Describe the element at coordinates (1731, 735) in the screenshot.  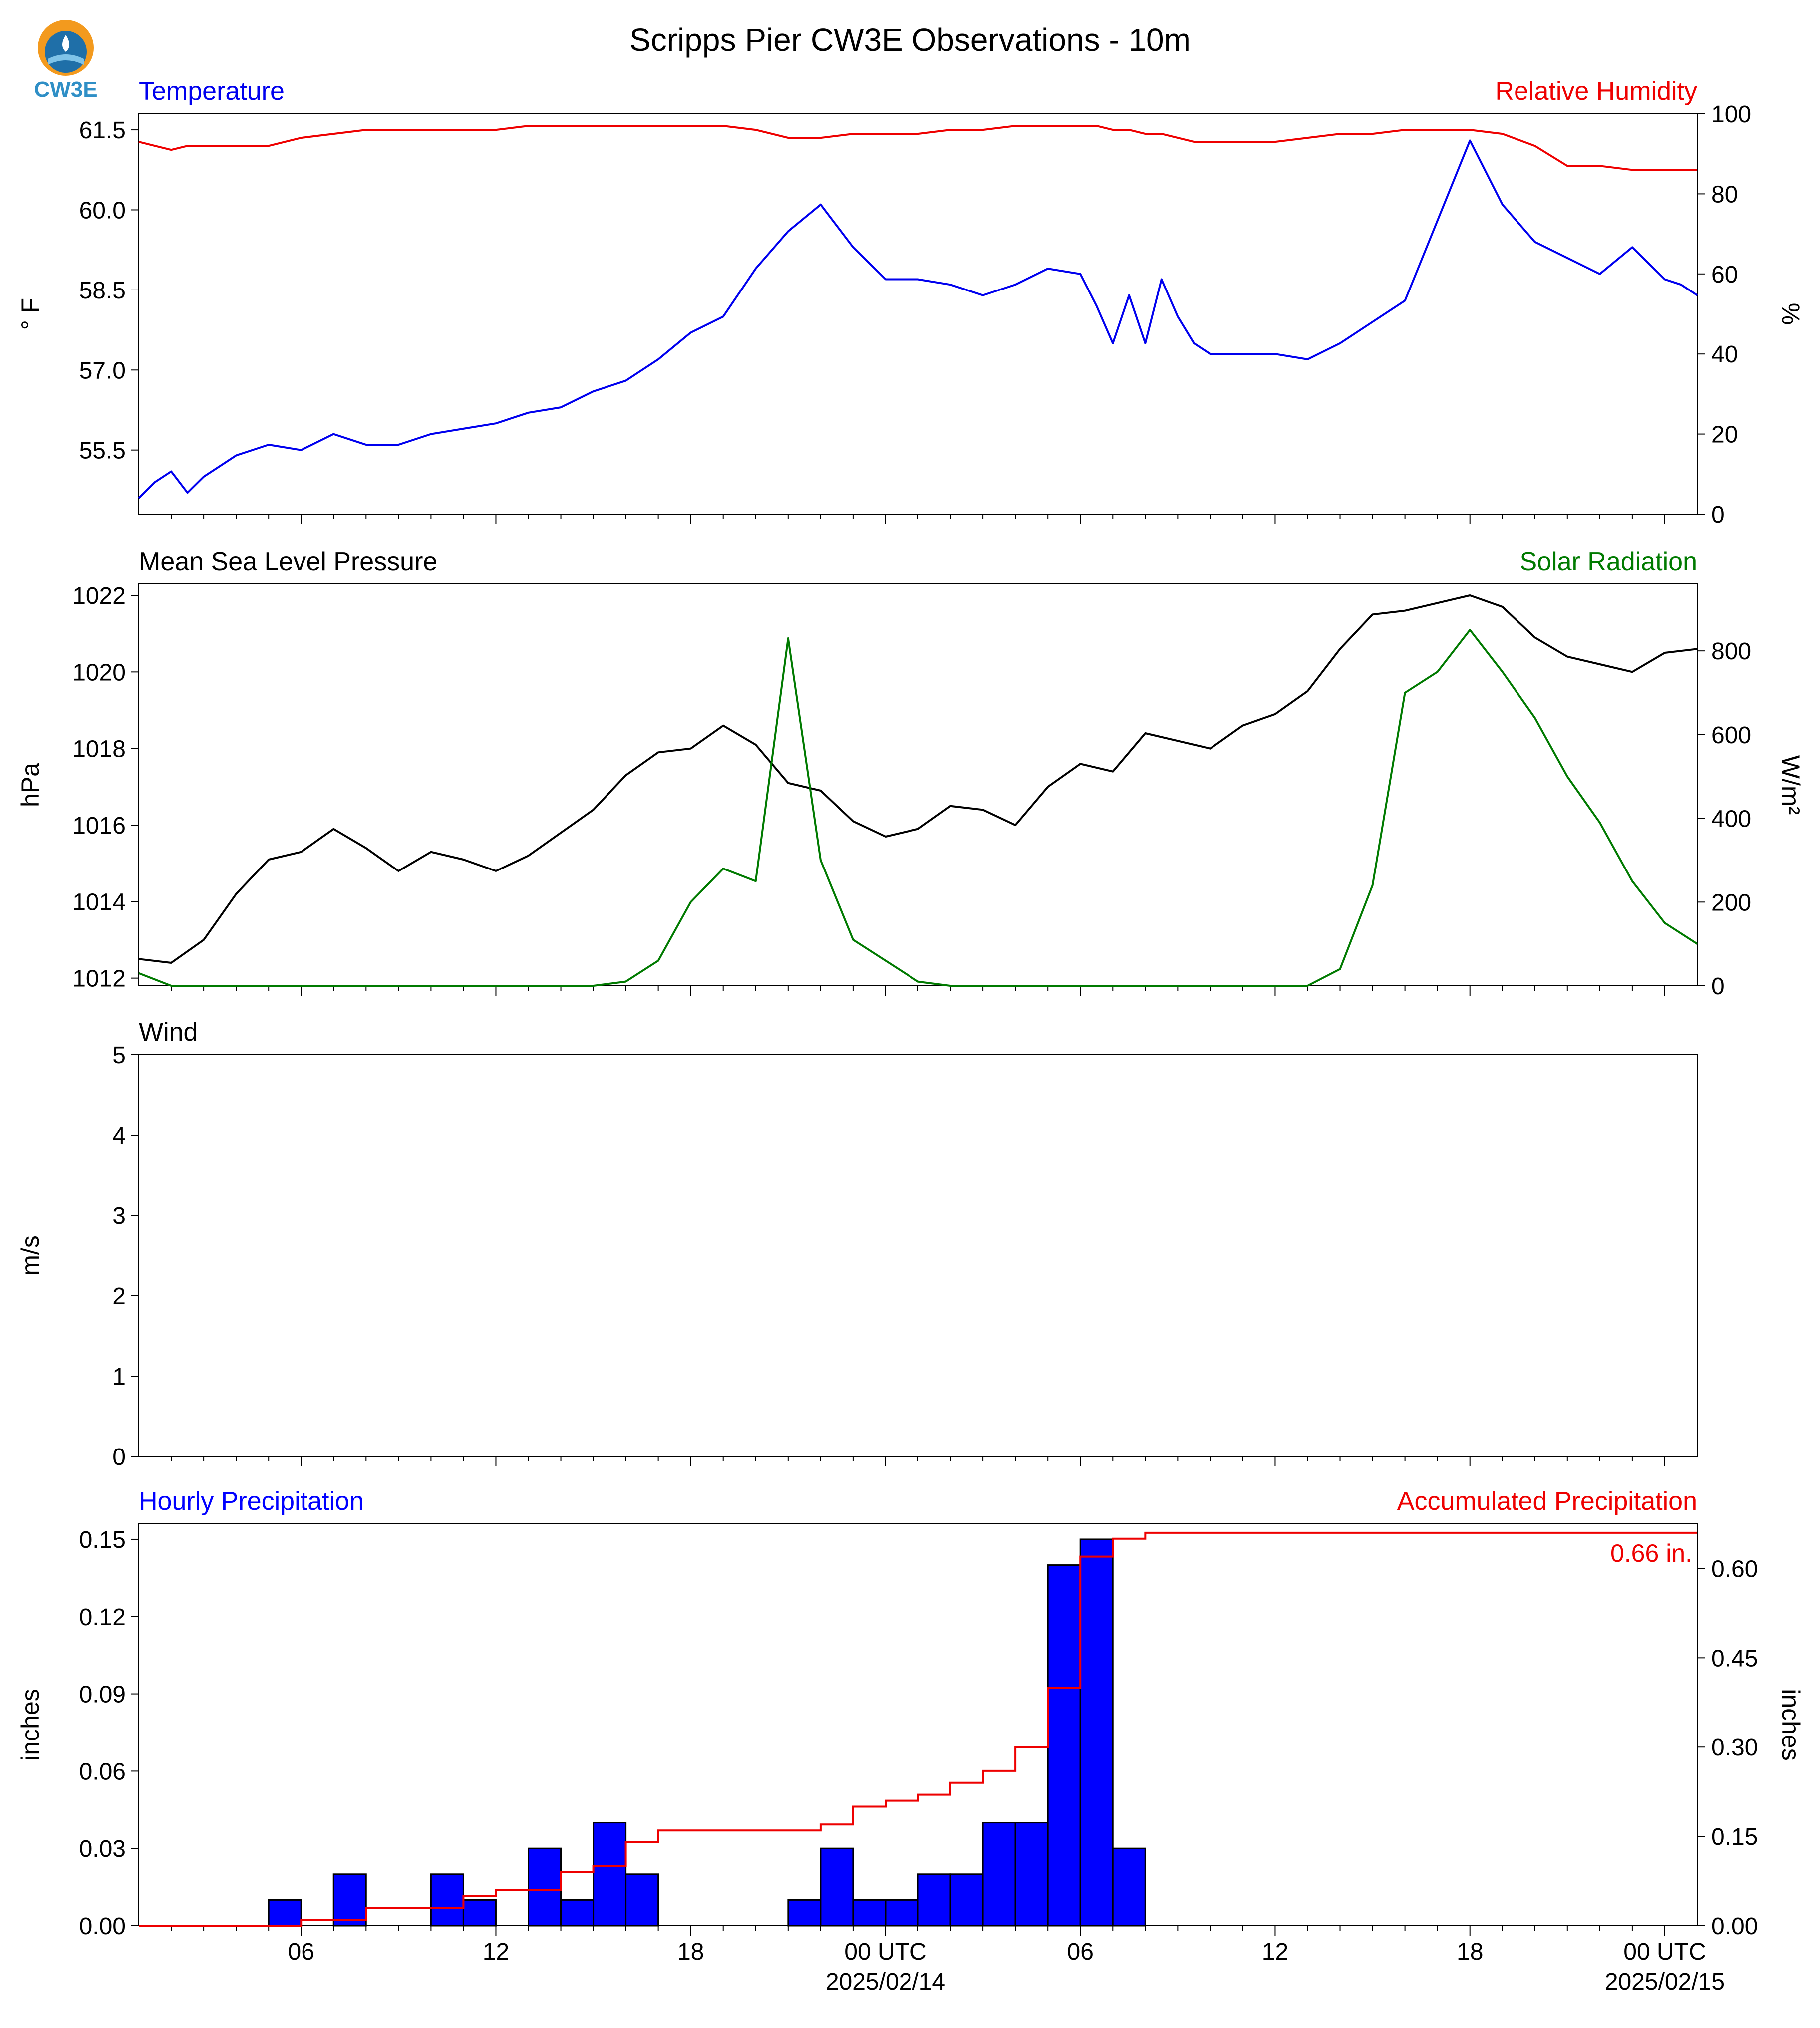
I see `y-right-tick-label: 600` at that location.